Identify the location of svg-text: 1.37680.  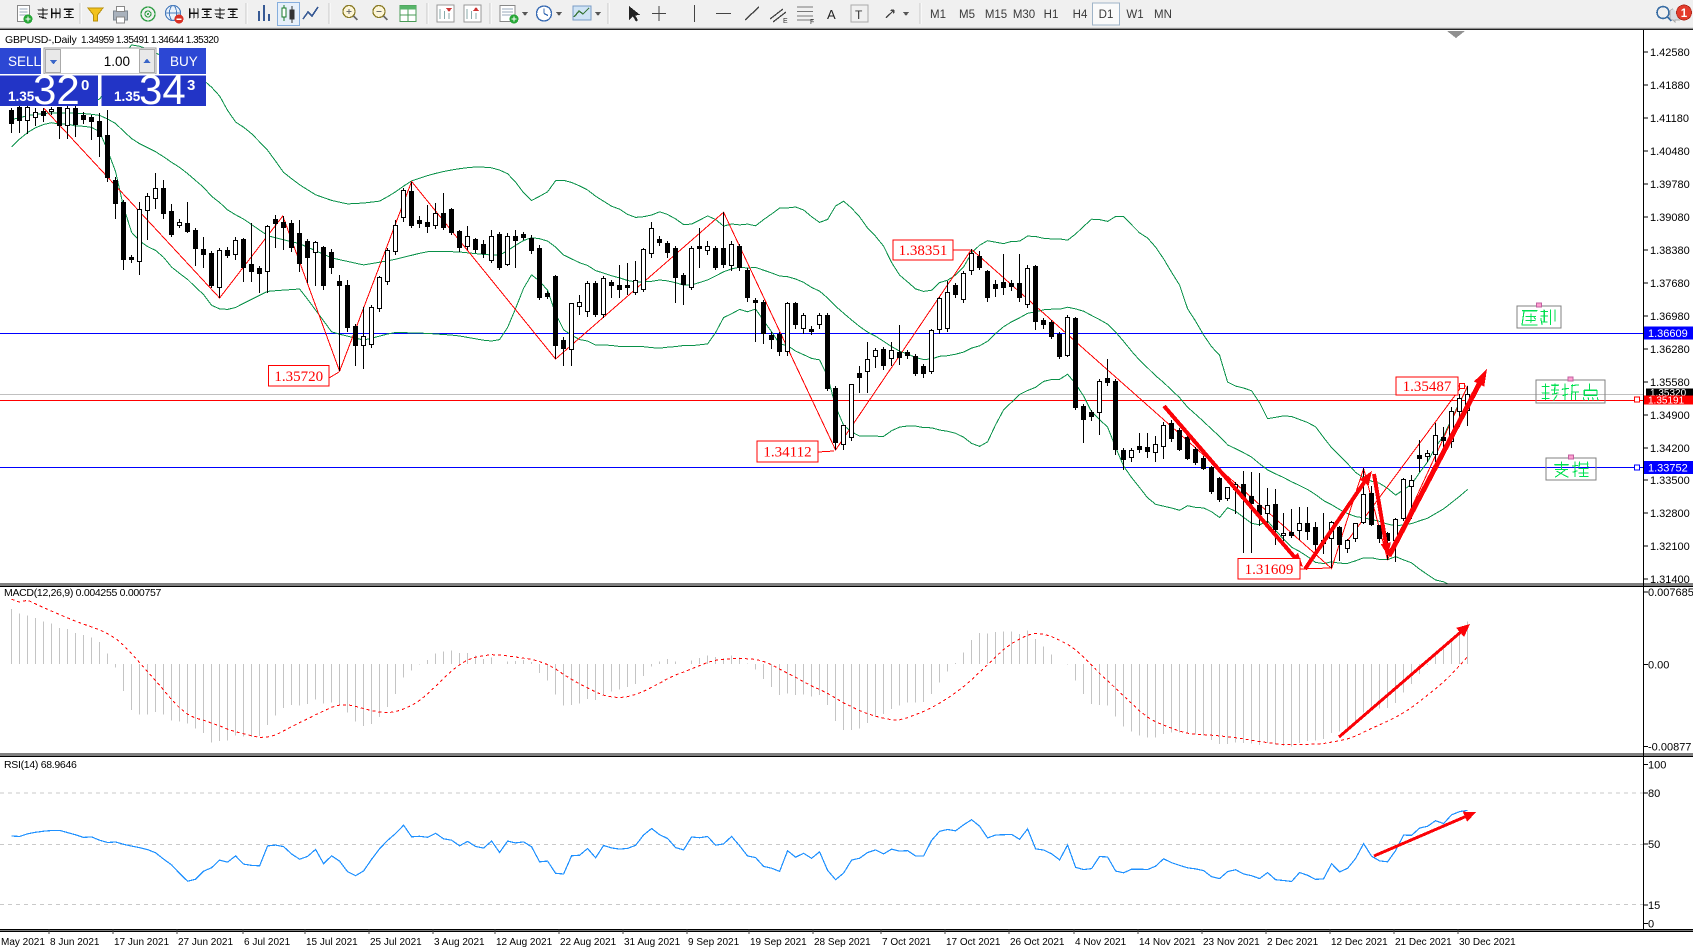
(1670, 284).